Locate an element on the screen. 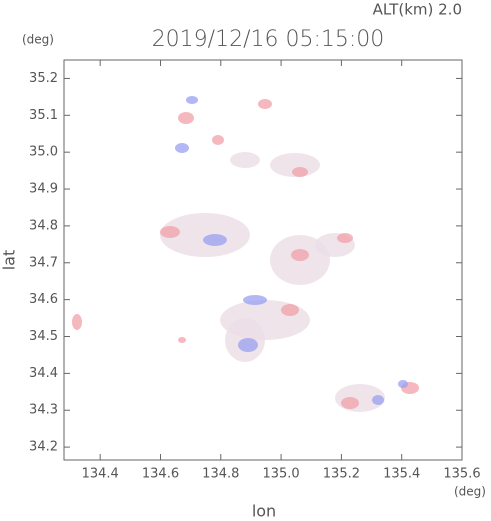  x-tick-label: 135.2 is located at coordinates (341, 474).